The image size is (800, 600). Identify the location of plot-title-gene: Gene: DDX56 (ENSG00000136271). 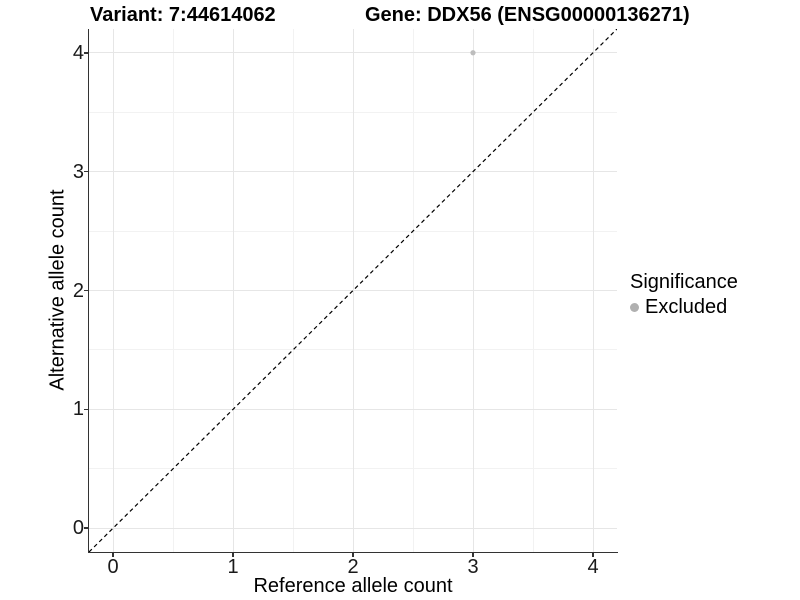
(527, 15).